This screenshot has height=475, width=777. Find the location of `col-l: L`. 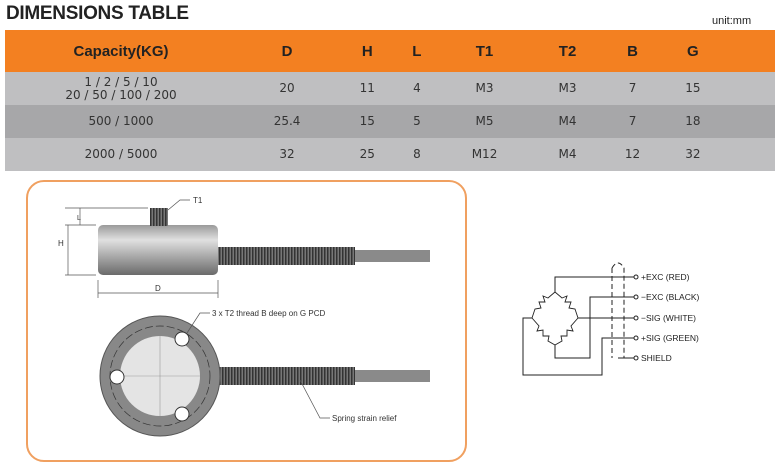

col-l: L is located at coordinates (417, 51).